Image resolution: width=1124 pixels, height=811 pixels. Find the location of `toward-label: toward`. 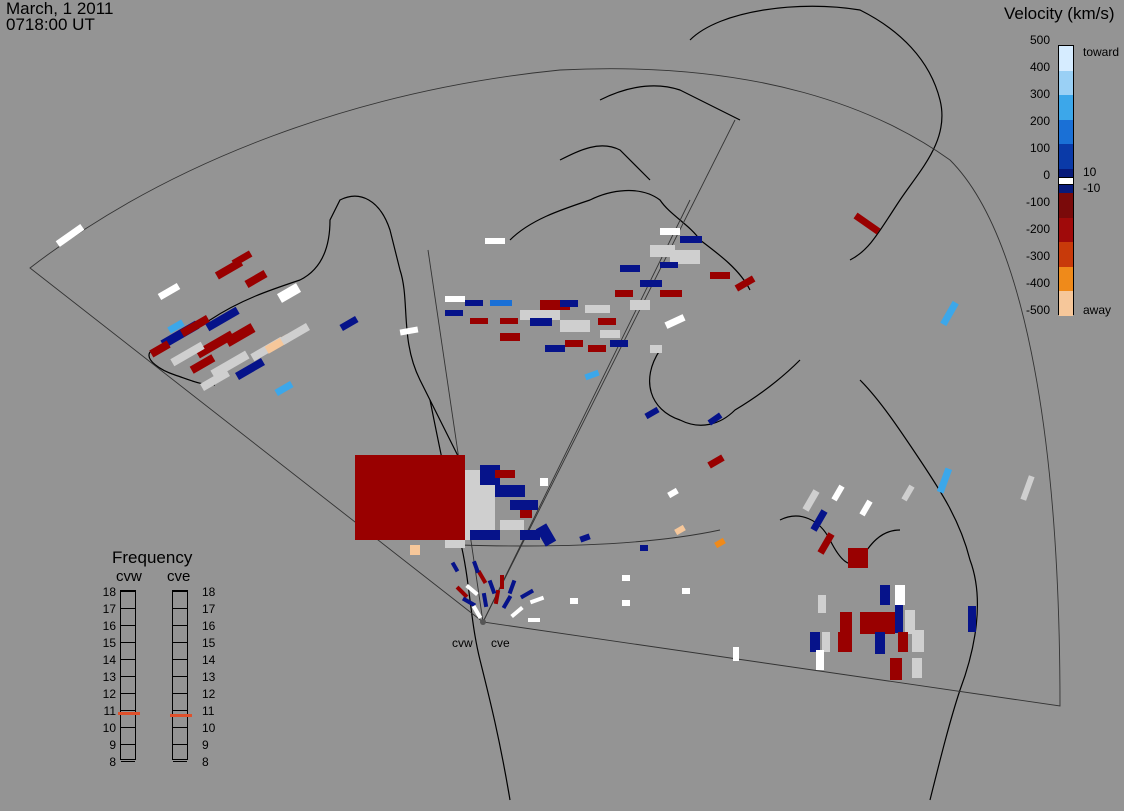

toward-label: toward is located at coordinates (1101, 52).